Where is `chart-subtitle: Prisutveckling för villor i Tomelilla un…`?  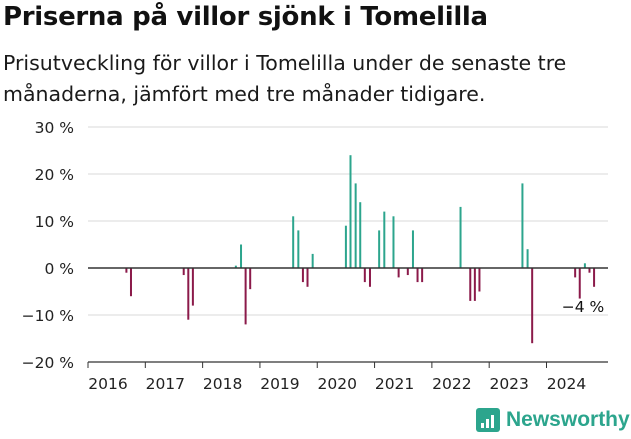
chart-subtitle: Prisutveckling för villor i Tomelilla un… is located at coordinates (285, 78).